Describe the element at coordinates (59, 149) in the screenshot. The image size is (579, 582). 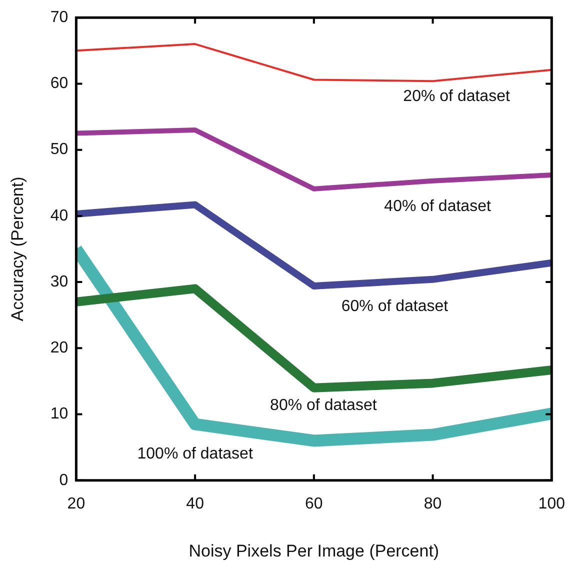
I see `y-tick-label: 50` at that location.